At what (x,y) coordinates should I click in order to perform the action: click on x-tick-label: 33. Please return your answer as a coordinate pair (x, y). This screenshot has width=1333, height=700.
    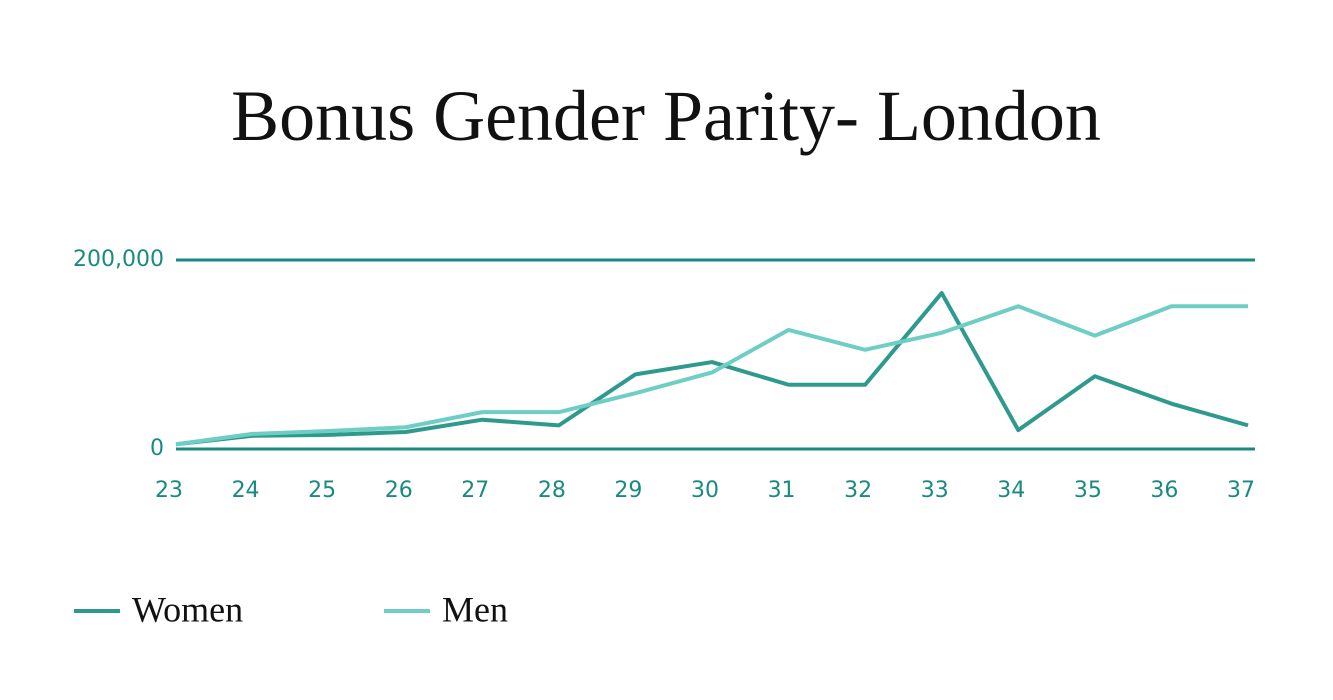
    Looking at the image, I should click on (935, 490).